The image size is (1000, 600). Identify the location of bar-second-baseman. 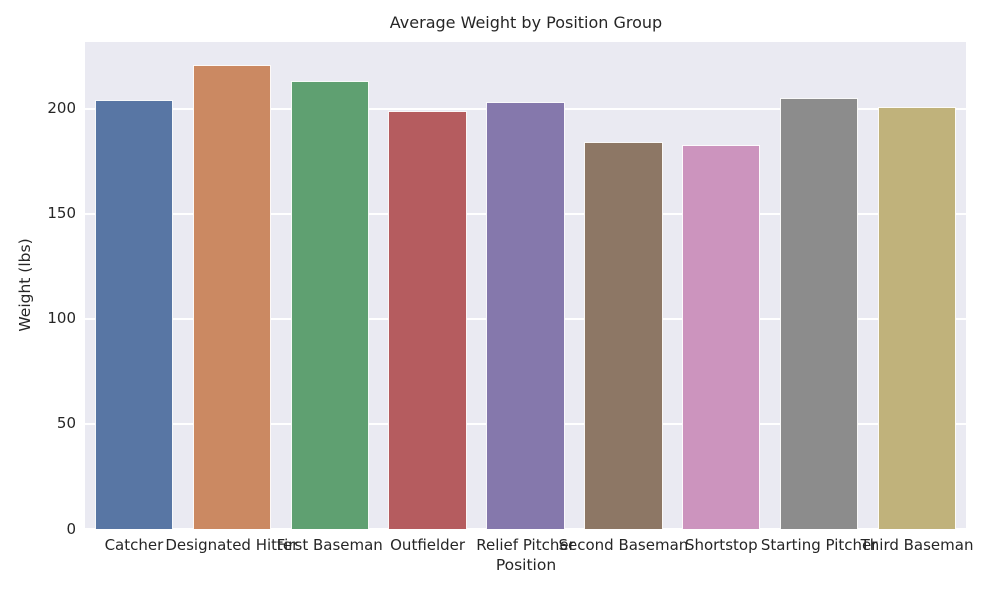
(623, 335).